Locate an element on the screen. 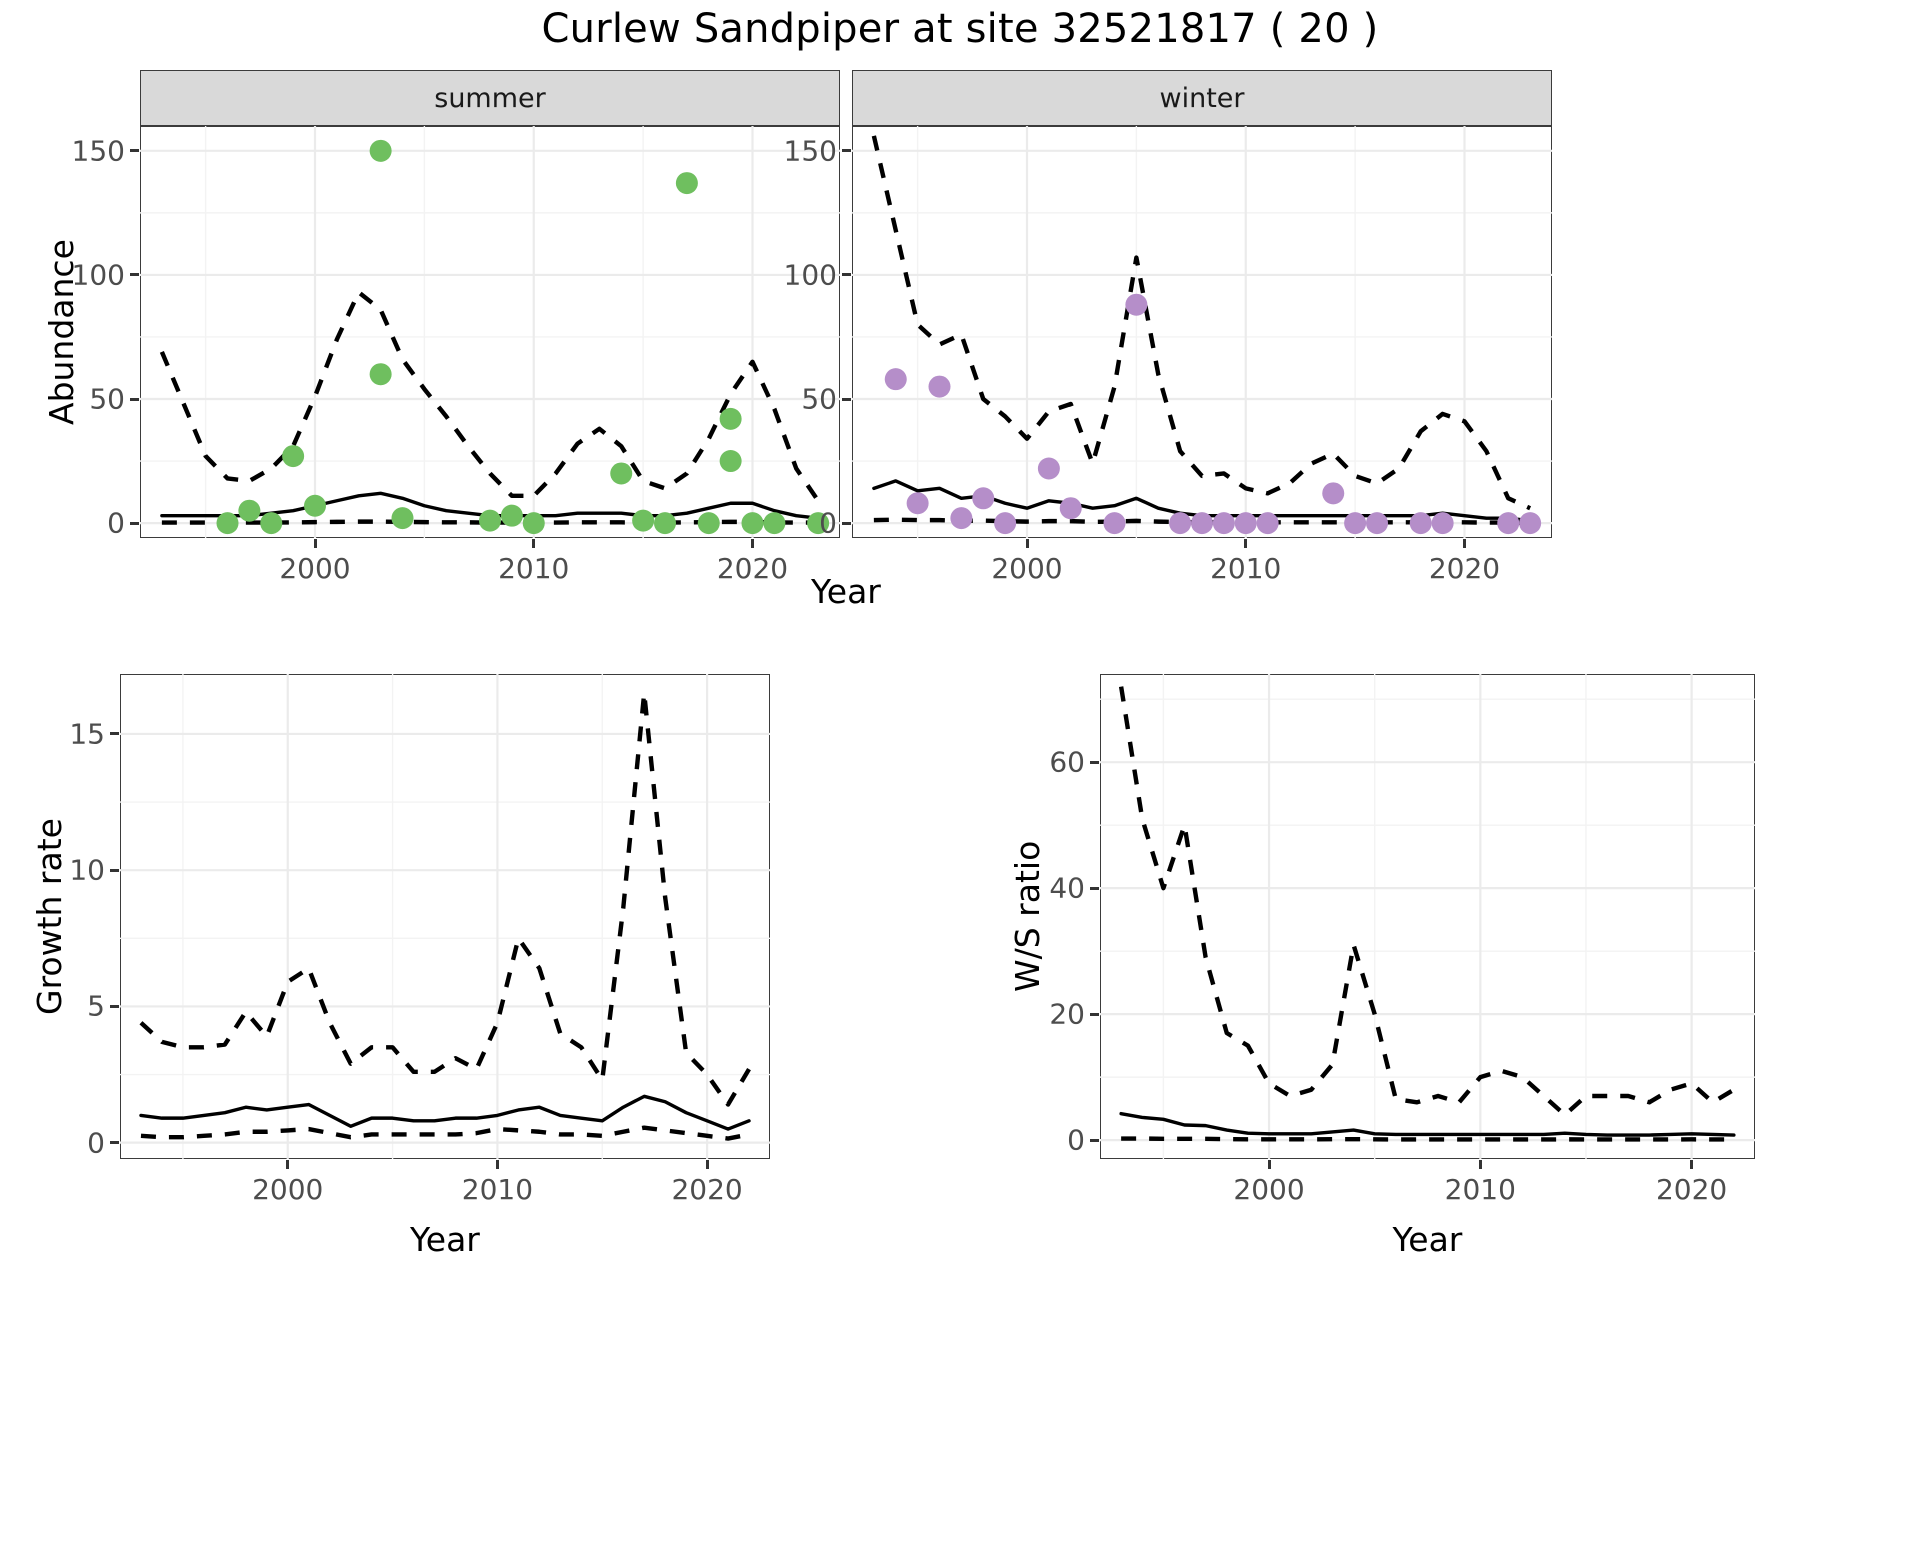  ws-ratio-panel is located at coordinates (1427, 916).